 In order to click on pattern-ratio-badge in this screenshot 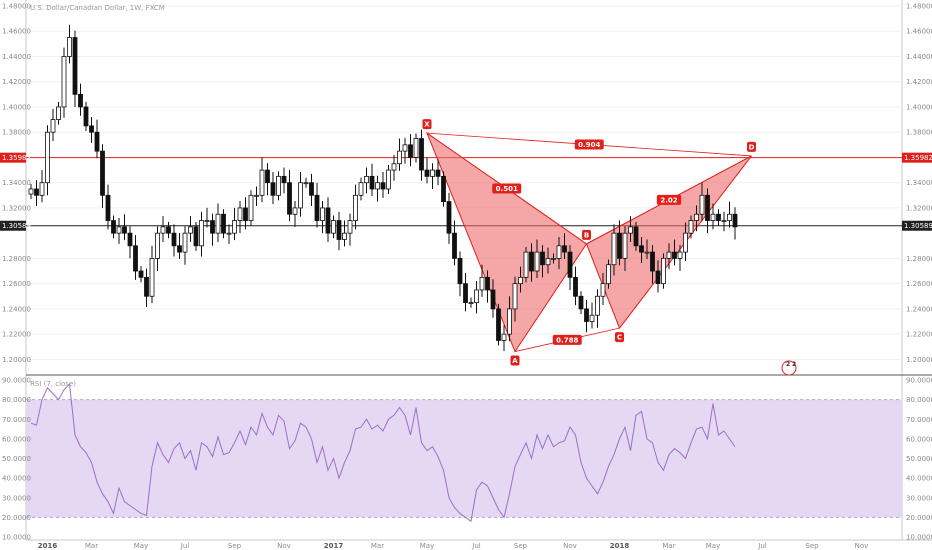, I will do `click(589, 144)`.